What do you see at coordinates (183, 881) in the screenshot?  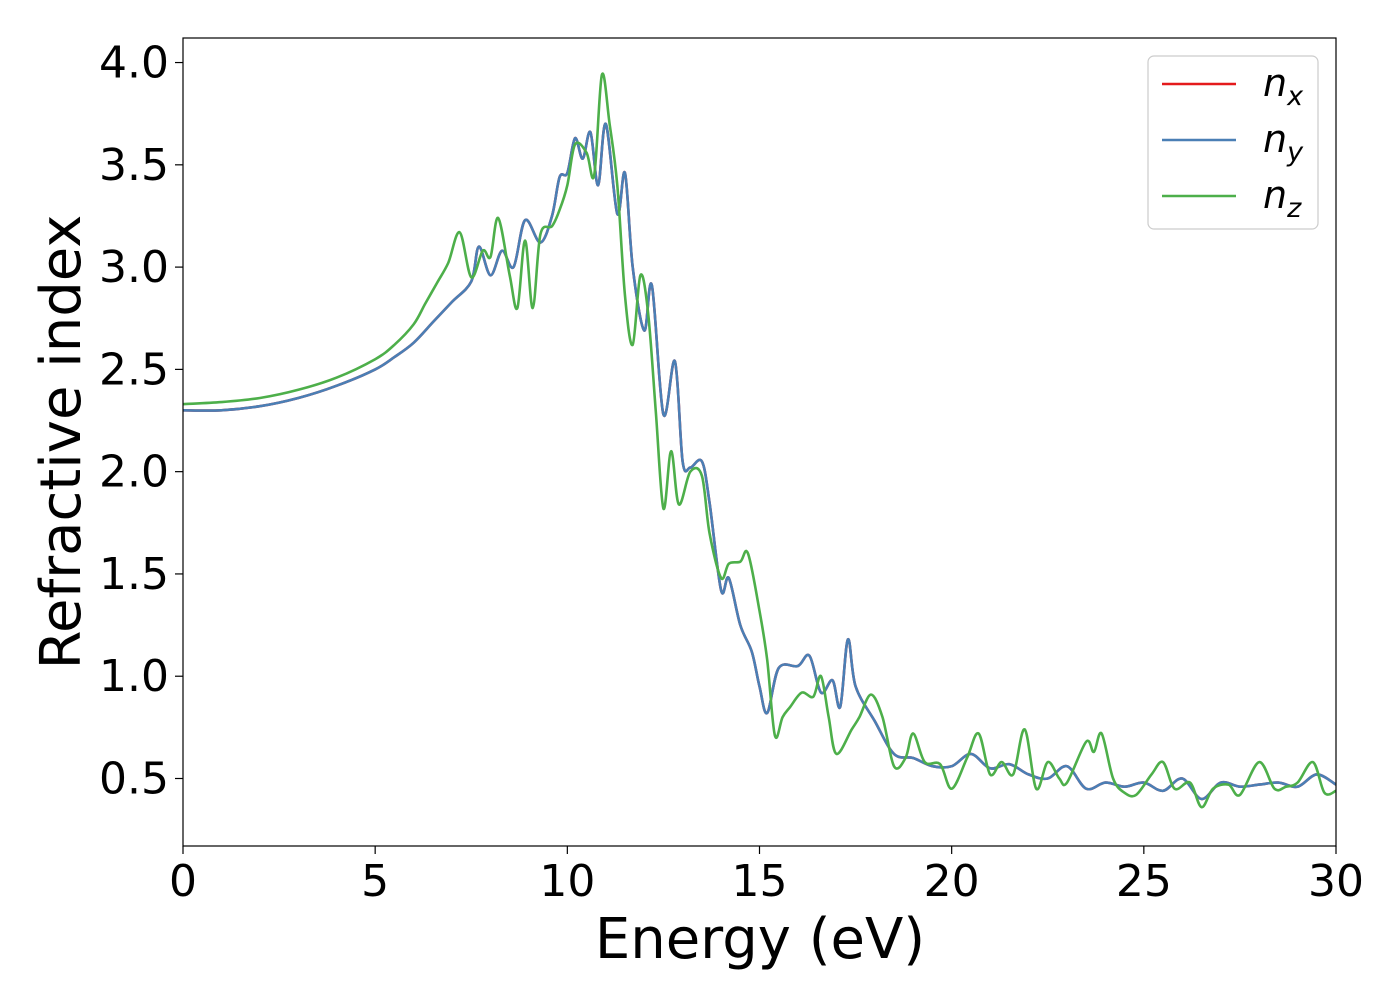 I see `x-tick-label: 0` at bounding box center [183, 881].